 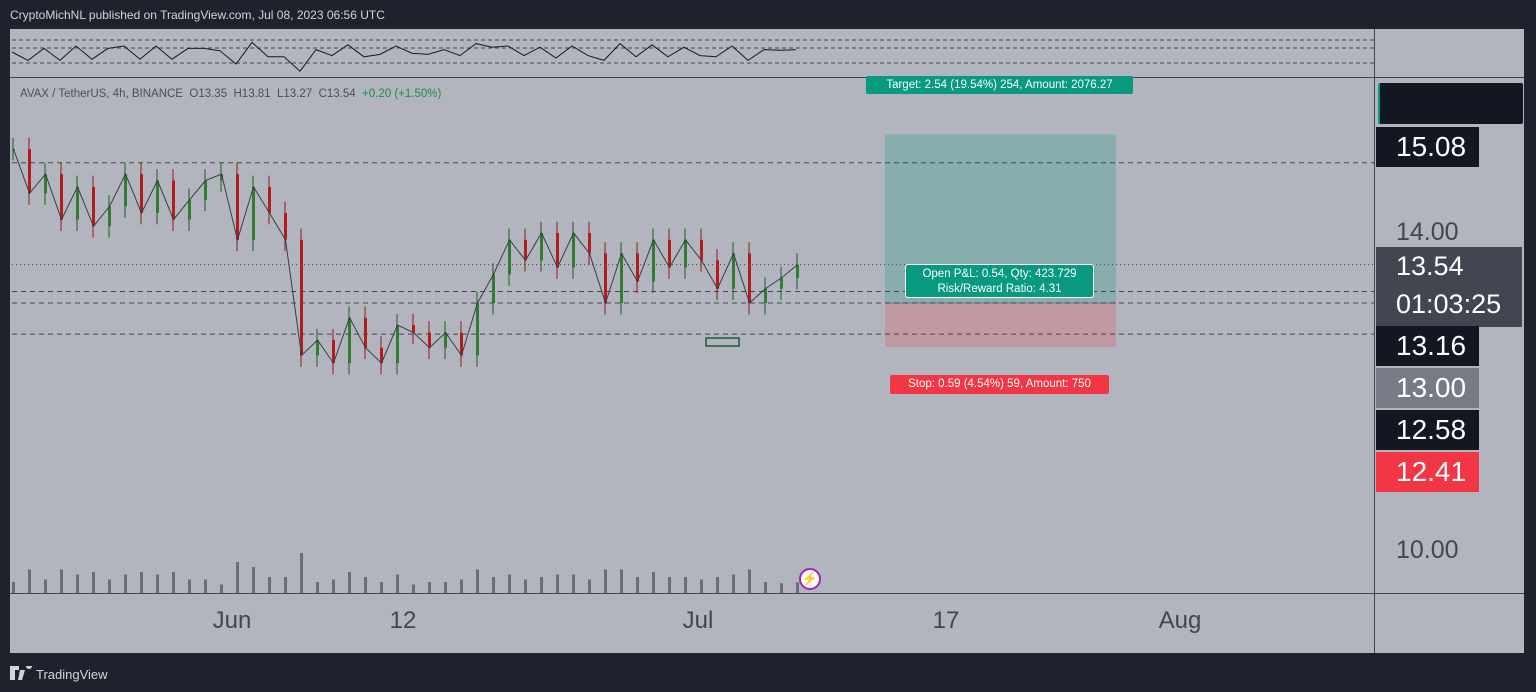 What do you see at coordinates (1430, 266) in the screenshot?
I see `current-price: 13.54` at bounding box center [1430, 266].